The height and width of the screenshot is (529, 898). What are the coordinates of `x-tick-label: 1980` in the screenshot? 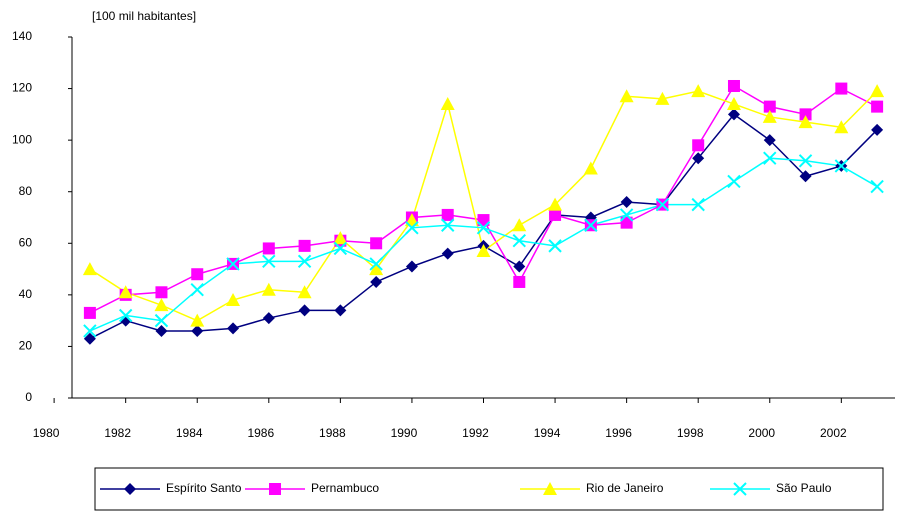 It's located at (46, 433).